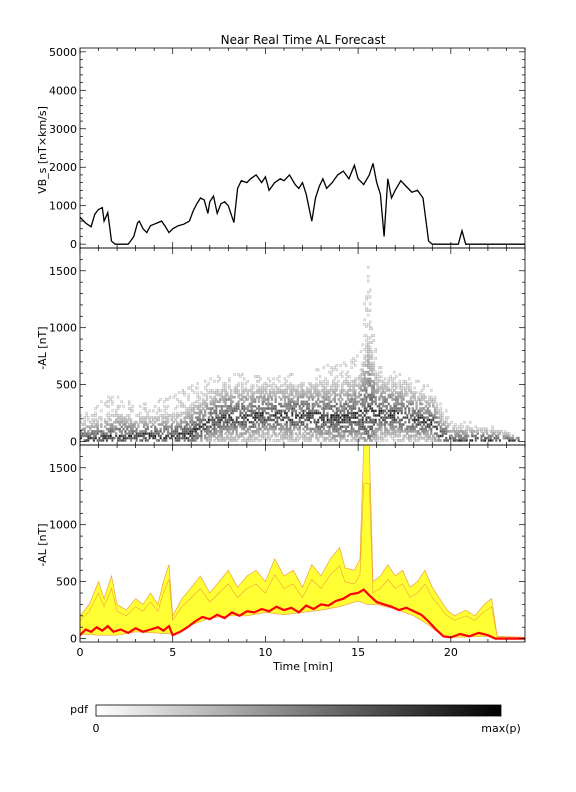  What do you see at coordinates (265, 652) in the screenshot?
I see `x-tick-label: 10` at bounding box center [265, 652].